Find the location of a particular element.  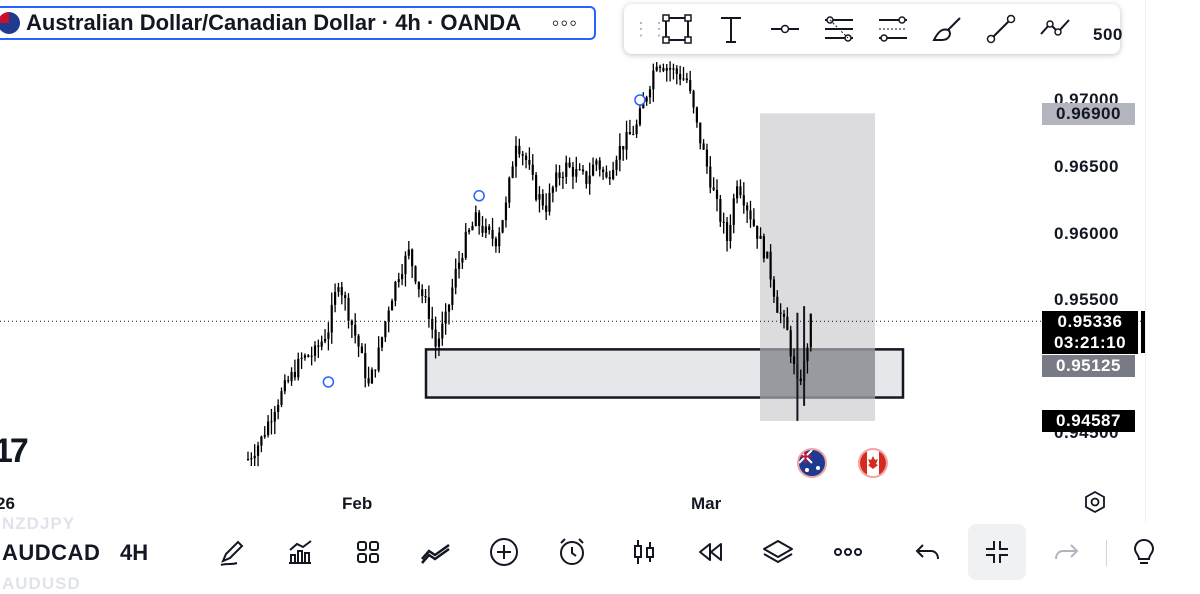

time-tick-feb: Feb is located at coordinates (357, 503).